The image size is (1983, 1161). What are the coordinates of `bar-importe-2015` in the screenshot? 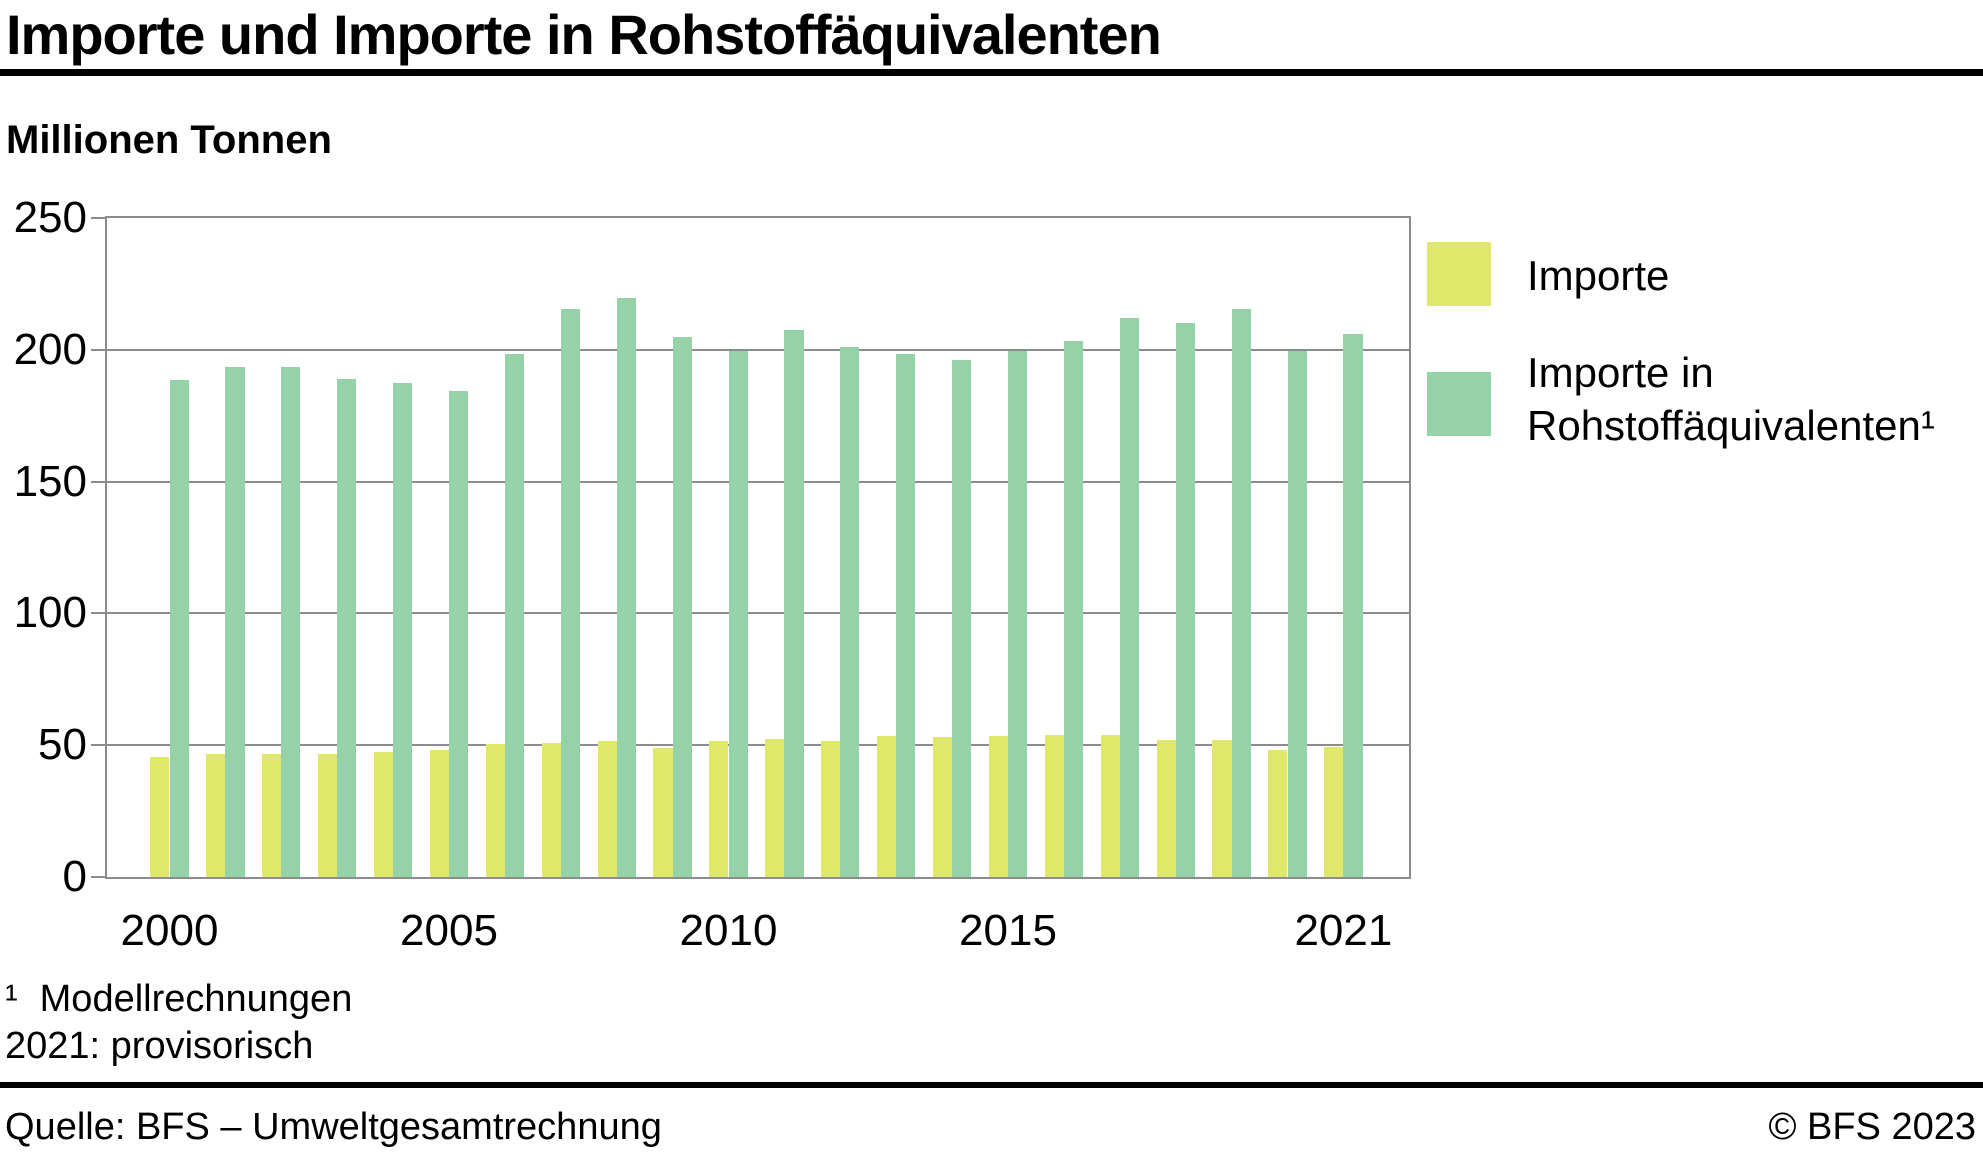 It's located at (998, 806).